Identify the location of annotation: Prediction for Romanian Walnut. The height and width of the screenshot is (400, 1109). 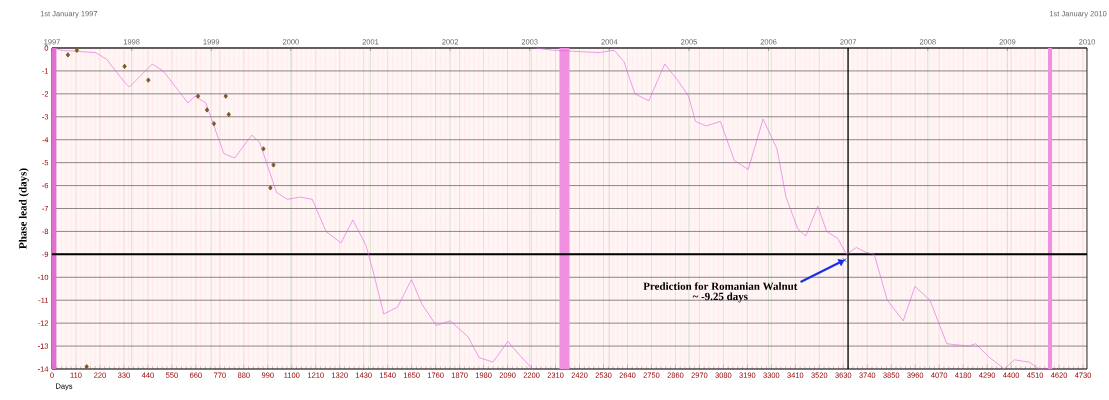
(720, 286).